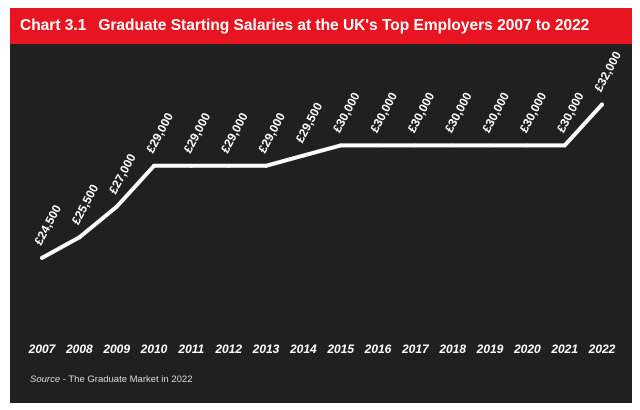  Describe the element at coordinates (490, 145) in the screenshot. I see `data-point-2019` at that location.